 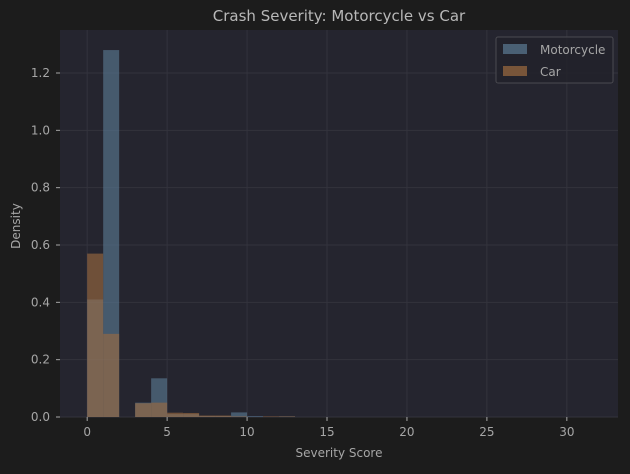 What do you see at coordinates (191, 335) in the screenshot?
I see `car-bars` at bounding box center [191, 335].